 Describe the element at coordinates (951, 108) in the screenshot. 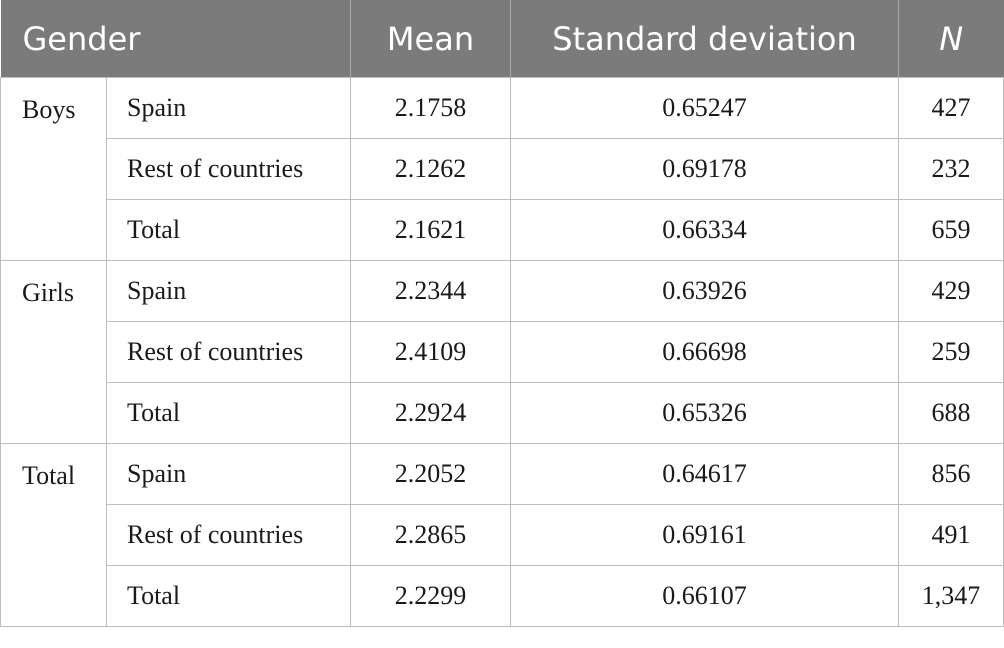

I see `n-value: 427` at that location.